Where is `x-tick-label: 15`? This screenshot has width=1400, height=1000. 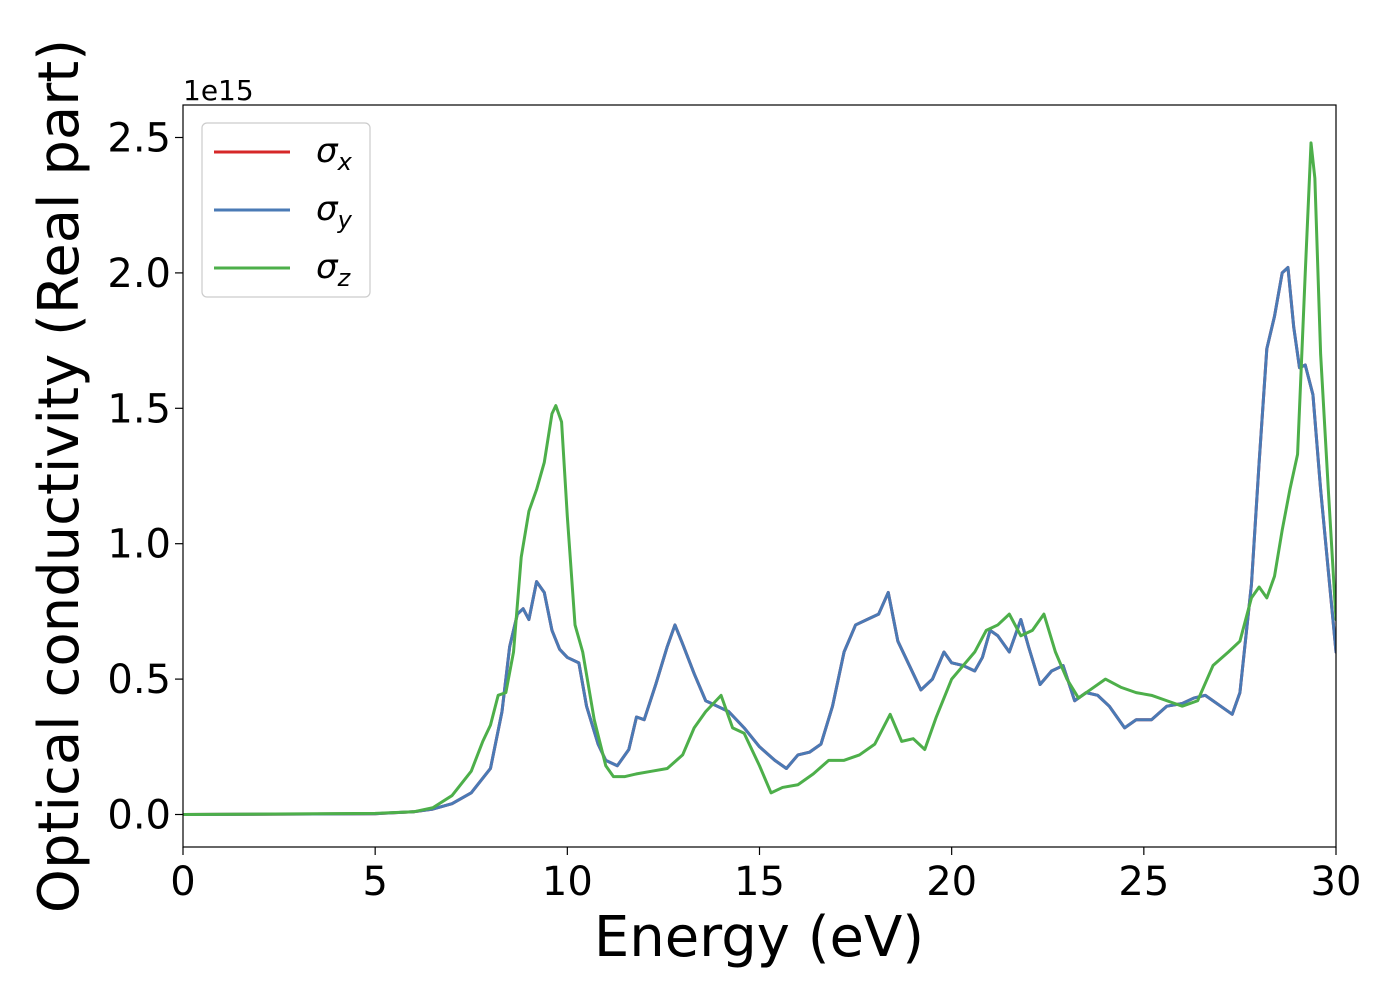
x-tick-label: 15 is located at coordinates (759, 882).